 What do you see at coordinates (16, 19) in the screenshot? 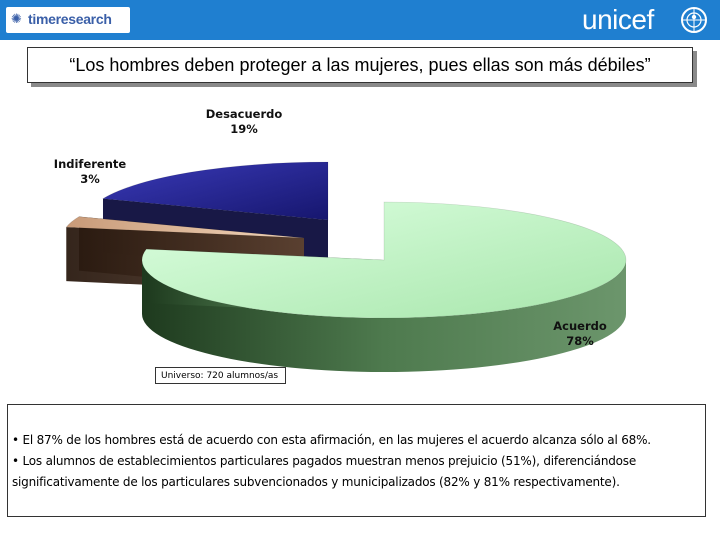
I see `timeresearch-swirl-icon: ✺` at bounding box center [16, 19].